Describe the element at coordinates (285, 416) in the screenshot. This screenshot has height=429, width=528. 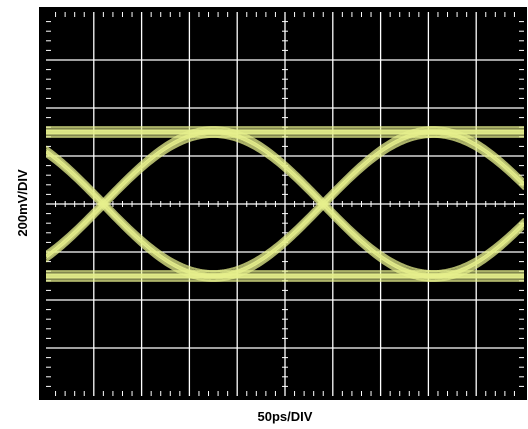
I see `x-axis-label: 50ps/DIV` at that location.